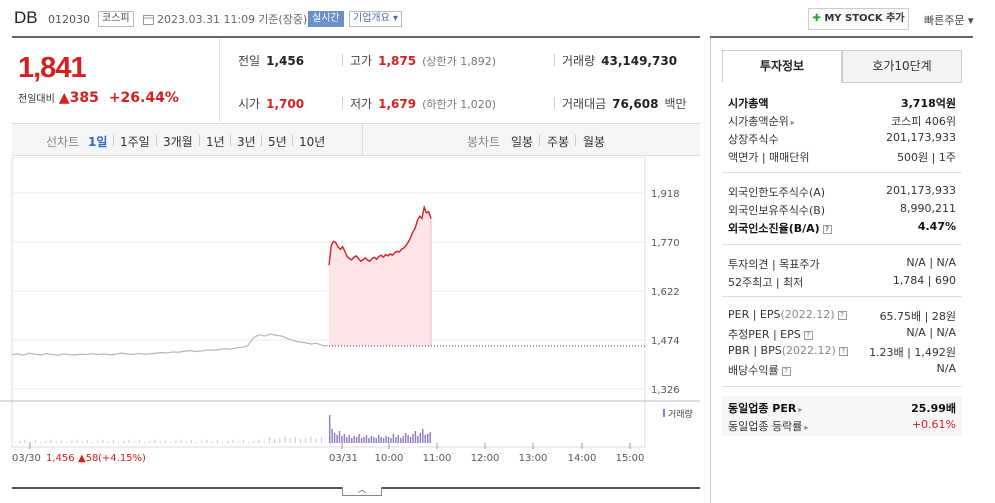  Describe the element at coordinates (362, 491) in the screenshot. I see `collapse-toggle-button: ︿` at that location.